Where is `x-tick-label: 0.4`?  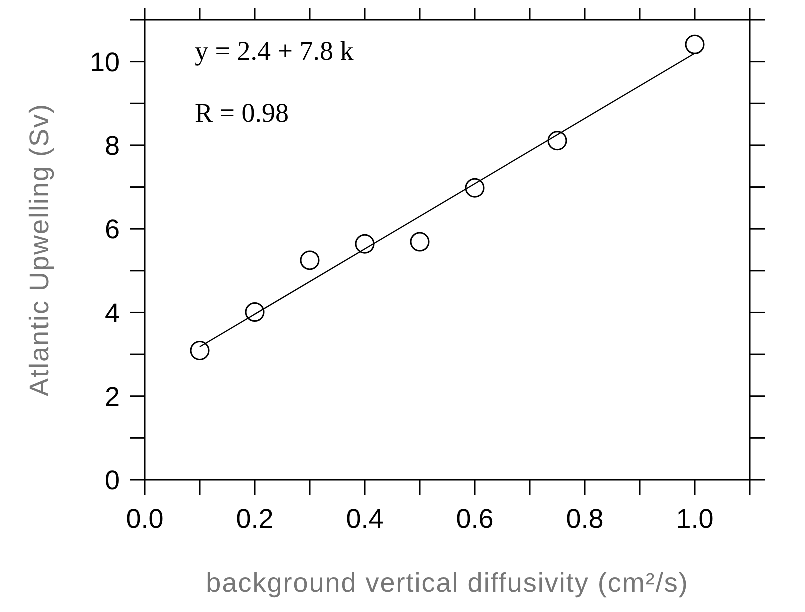 x-tick-label: 0.4 is located at coordinates (365, 519).